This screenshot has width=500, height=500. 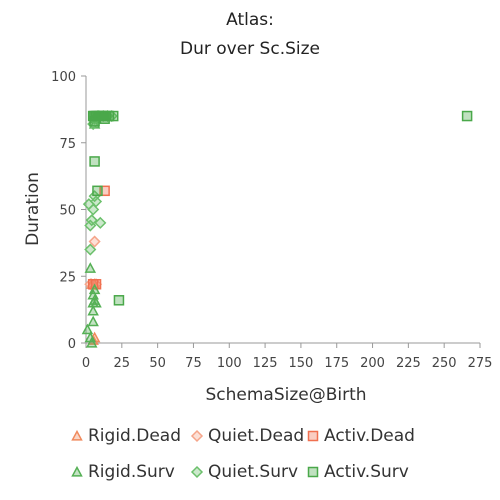 I want to click on legend-item-quiet-dead: Quiet.Dead, so click(x=247, y=436).